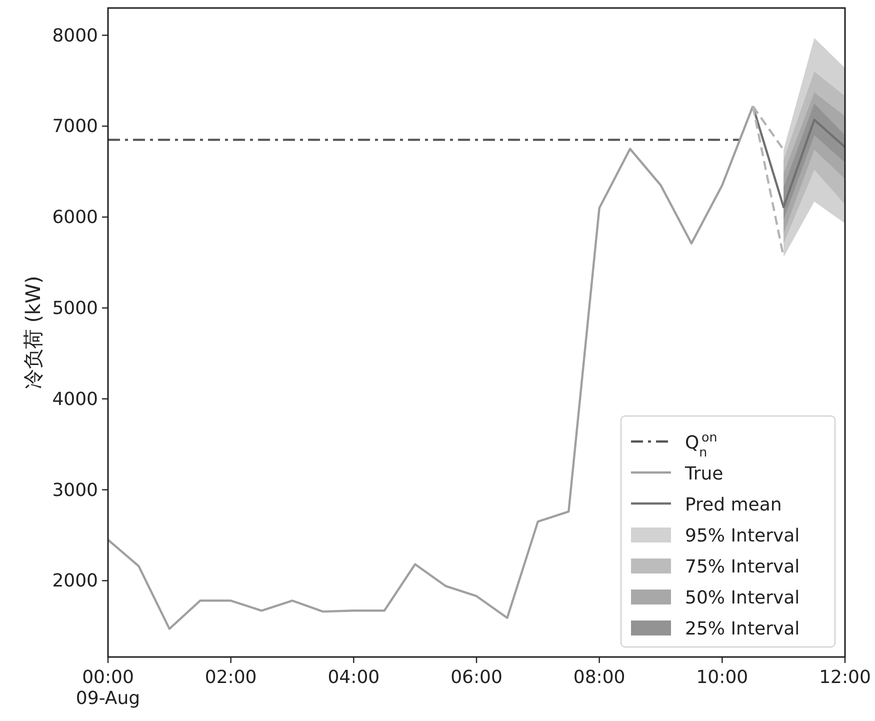  I want to click on y-tick-label: 2000, so click(75, 581).